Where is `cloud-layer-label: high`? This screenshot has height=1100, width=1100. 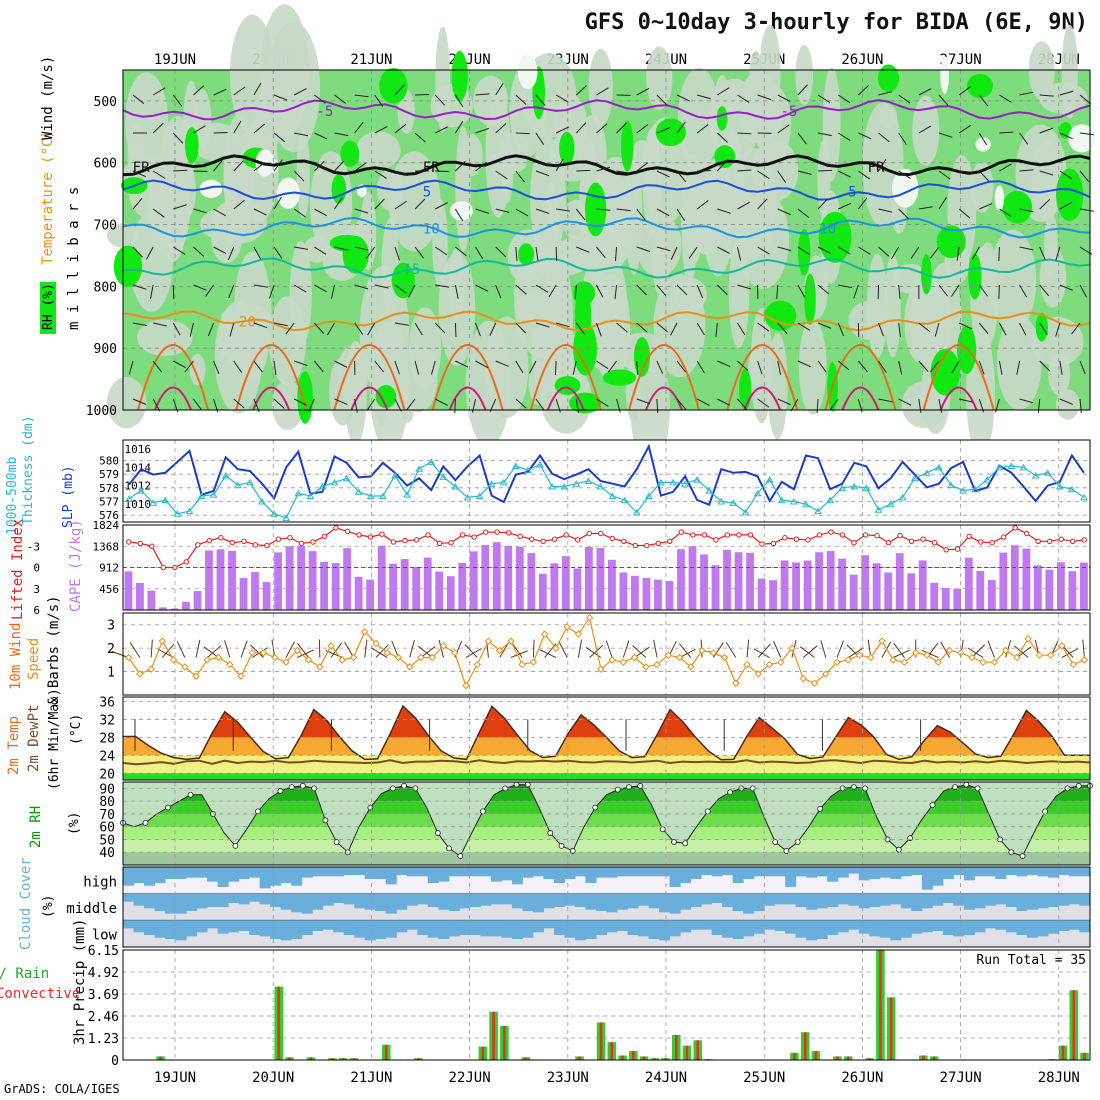
cloud-layer-label: high is located at coordinates (100, 882).